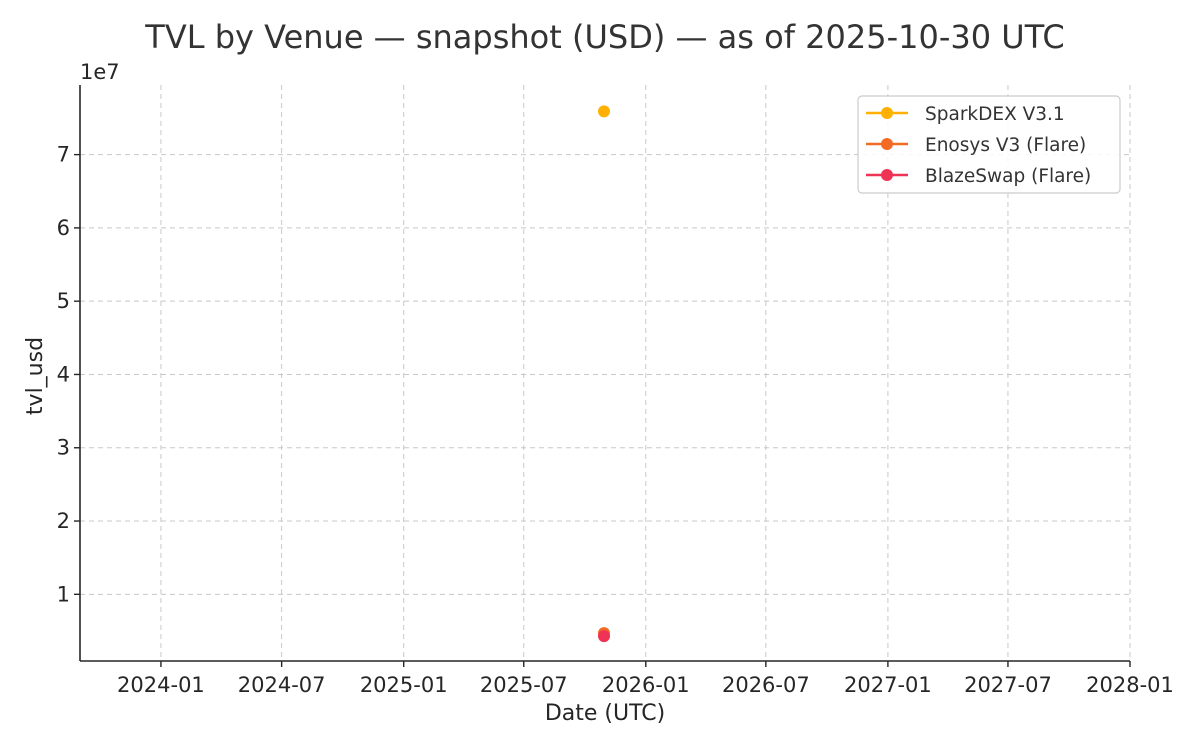 This screenshot has height=750, width=1200. Describe the element at coordinates (63, 448) in the screenshot. I see `y-tick-label: 3` at that location.